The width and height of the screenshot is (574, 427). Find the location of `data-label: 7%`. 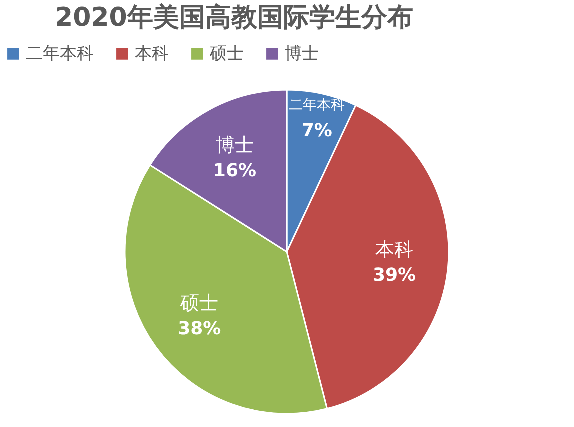

data-label: 7% is located at coordinates (317, 131).